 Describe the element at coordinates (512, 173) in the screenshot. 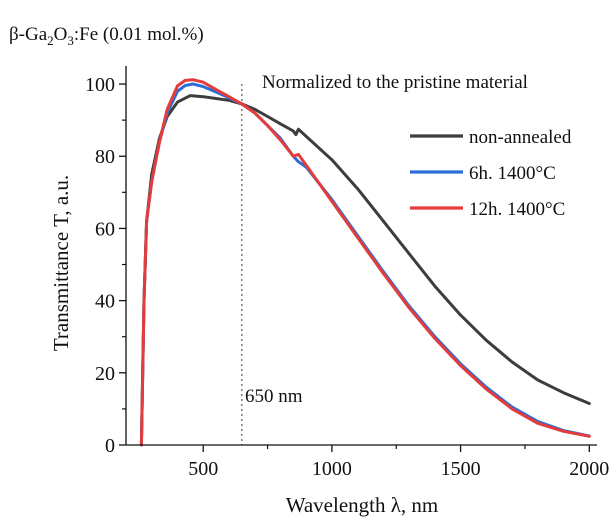

I see `legend-label-1: 6h. 1400°C` at that location.